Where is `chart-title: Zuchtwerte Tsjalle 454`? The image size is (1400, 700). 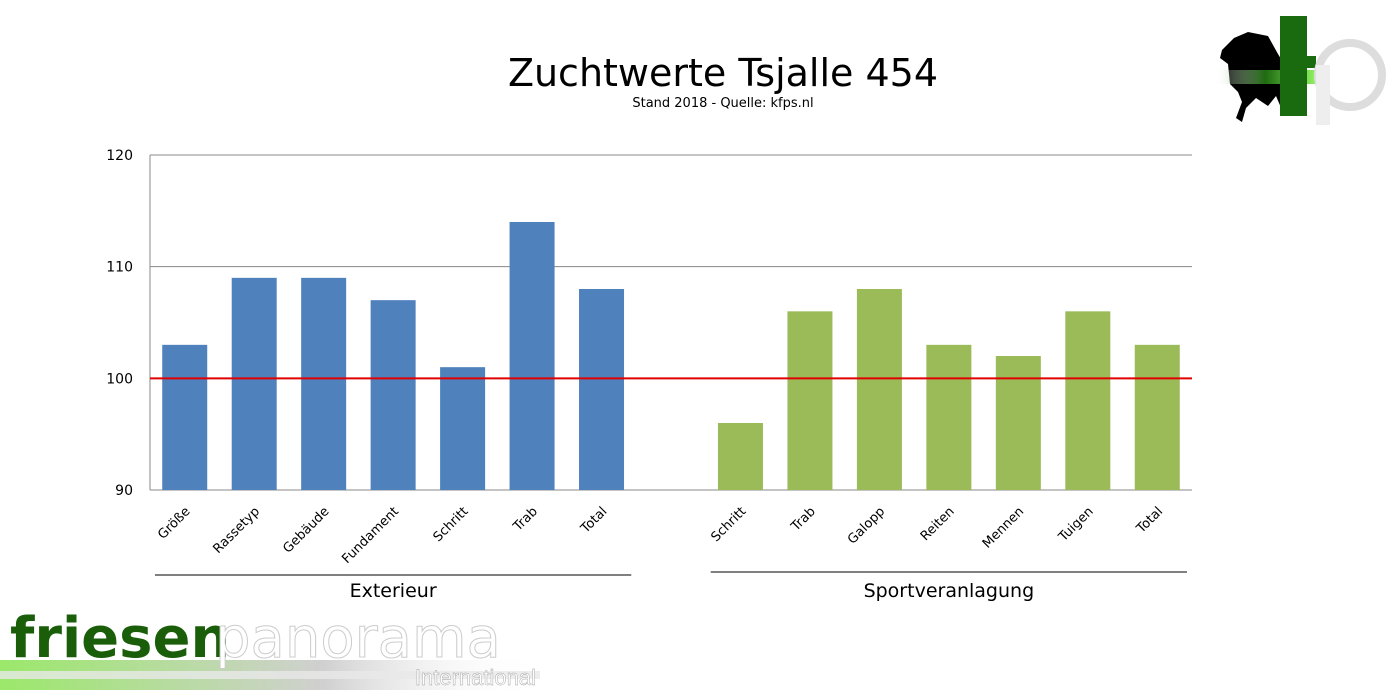 chart-title: Zuchtwerte Tsjalle 454 is located at coordinates (723, 73).